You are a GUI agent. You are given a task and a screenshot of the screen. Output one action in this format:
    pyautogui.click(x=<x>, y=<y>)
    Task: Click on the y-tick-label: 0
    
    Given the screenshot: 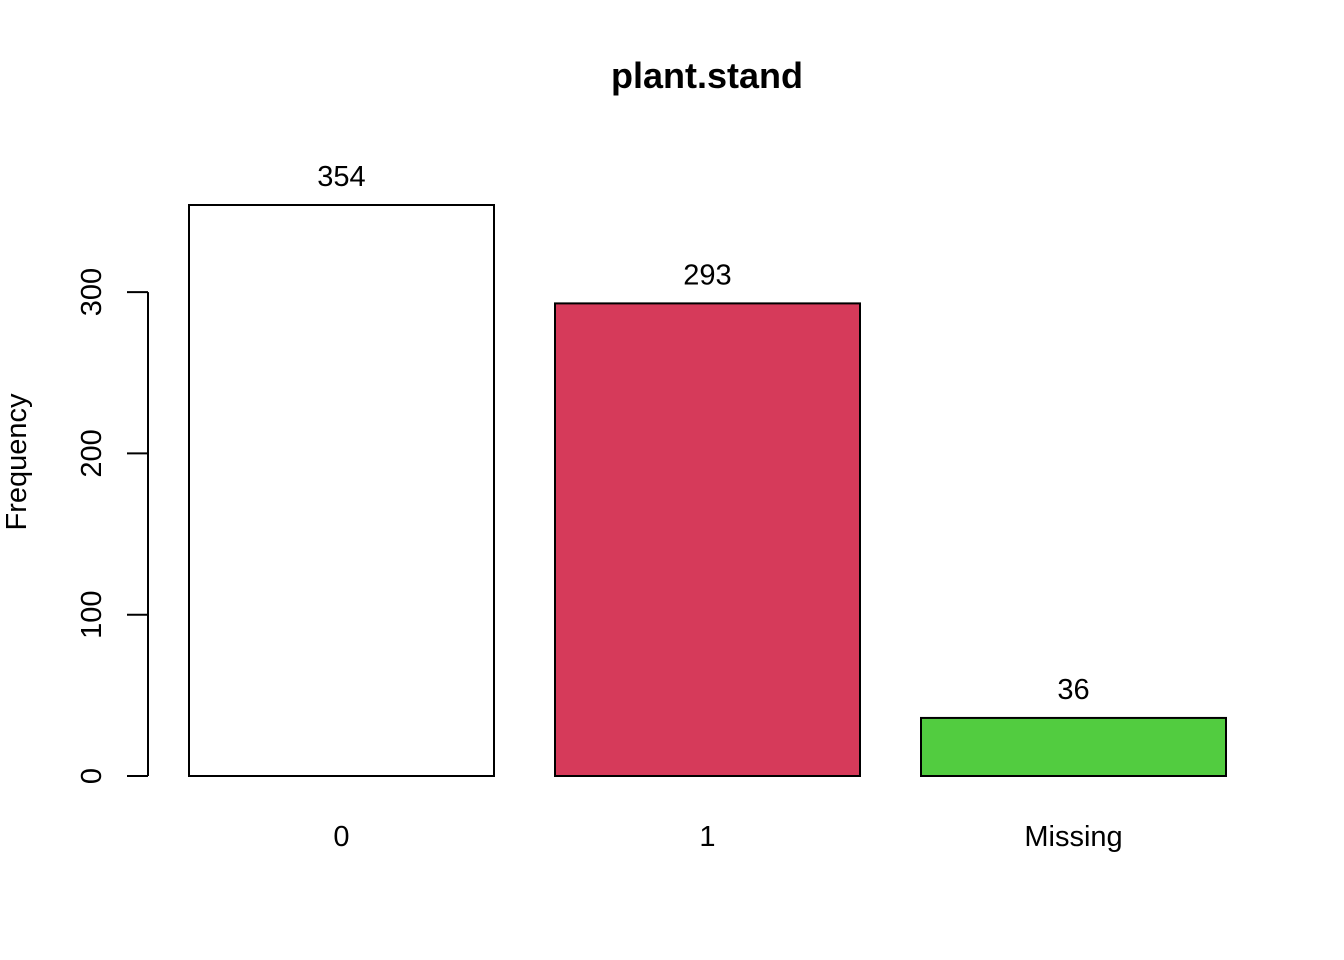 What is the action you would take?
    pyautogui.click(x=92, y=776)
    